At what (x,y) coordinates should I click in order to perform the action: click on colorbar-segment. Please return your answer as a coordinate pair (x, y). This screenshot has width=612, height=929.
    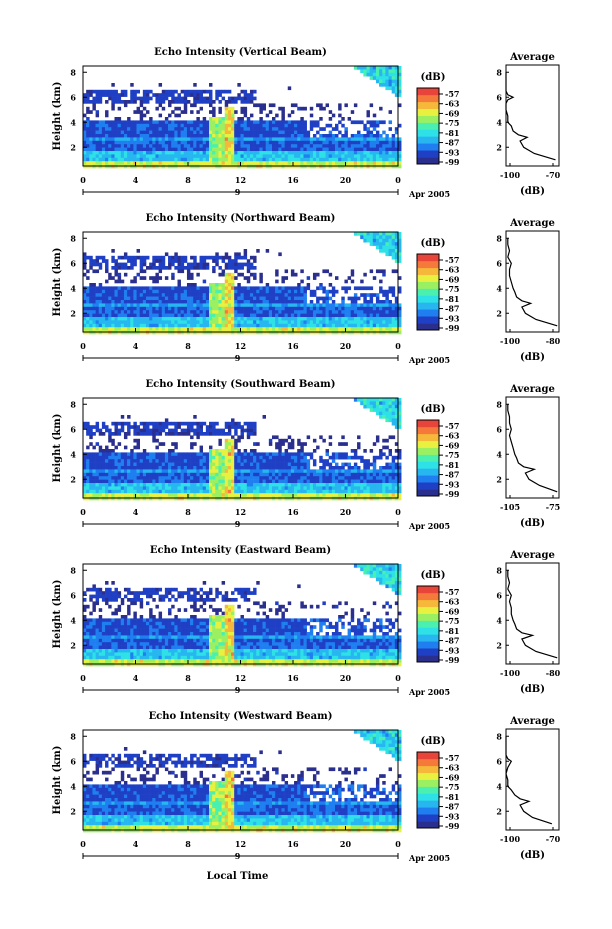
    Looking at the image, I should click on (428, 278).